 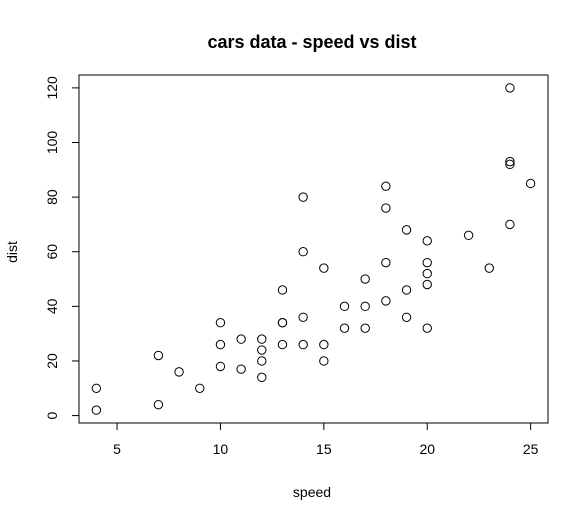 I want to click on y-axis-label: dist, so click(x=12, y=252).